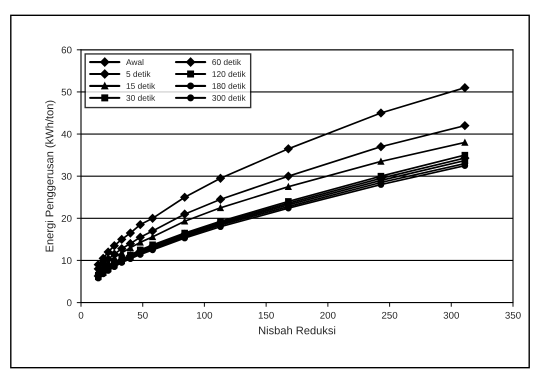 This screenshot has height=383, width=540. Describe the element at coordinates (328, 315) in the screenshot. I see `x-tick-label: 200` at that location.